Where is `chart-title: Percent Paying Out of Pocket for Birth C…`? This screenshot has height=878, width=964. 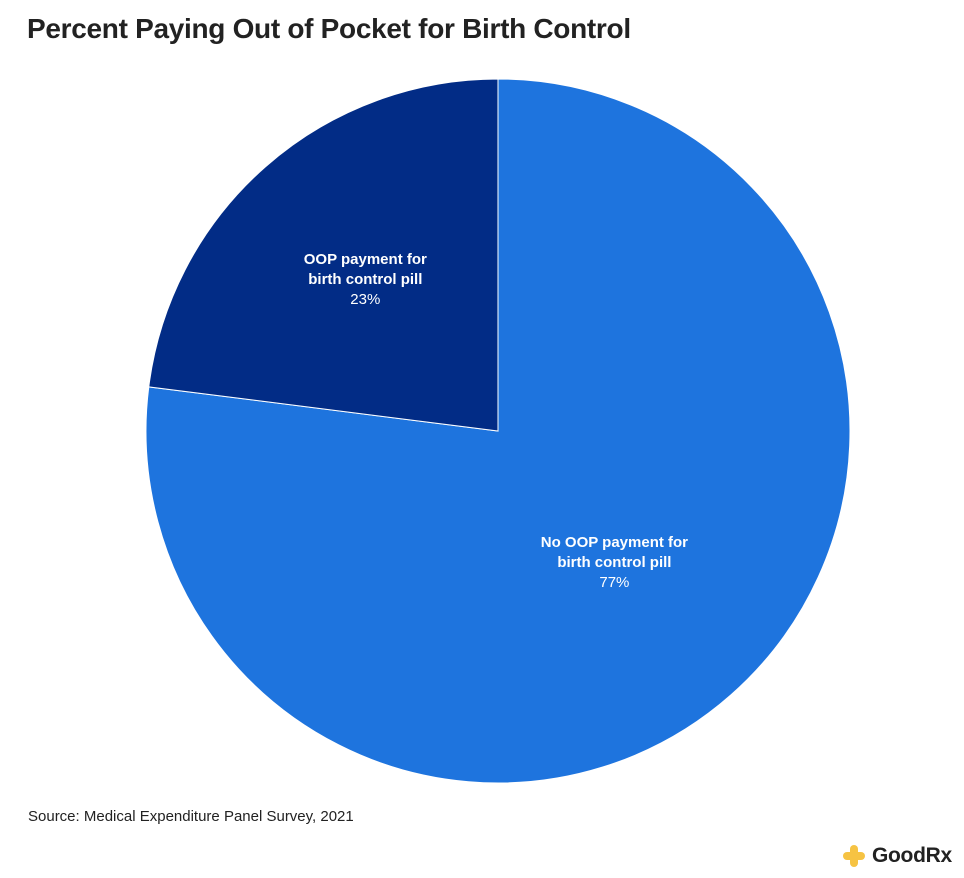
chart-title: Percent Paying Out of Pocket for Birth C… is located at coordinates (329, 28).